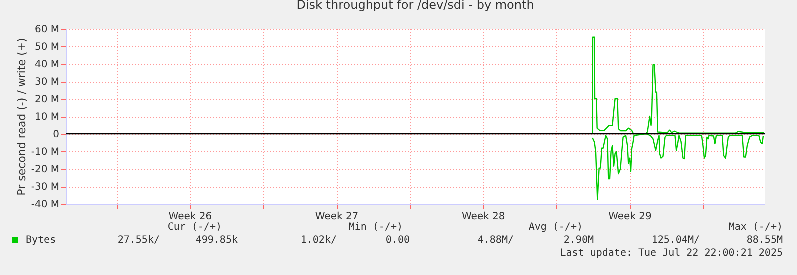 The width and height of the screenshot is (797, 275). Describe the element at coordinates (755, 227) in the screenshot. I see `text: Max (-/+)` at that location.